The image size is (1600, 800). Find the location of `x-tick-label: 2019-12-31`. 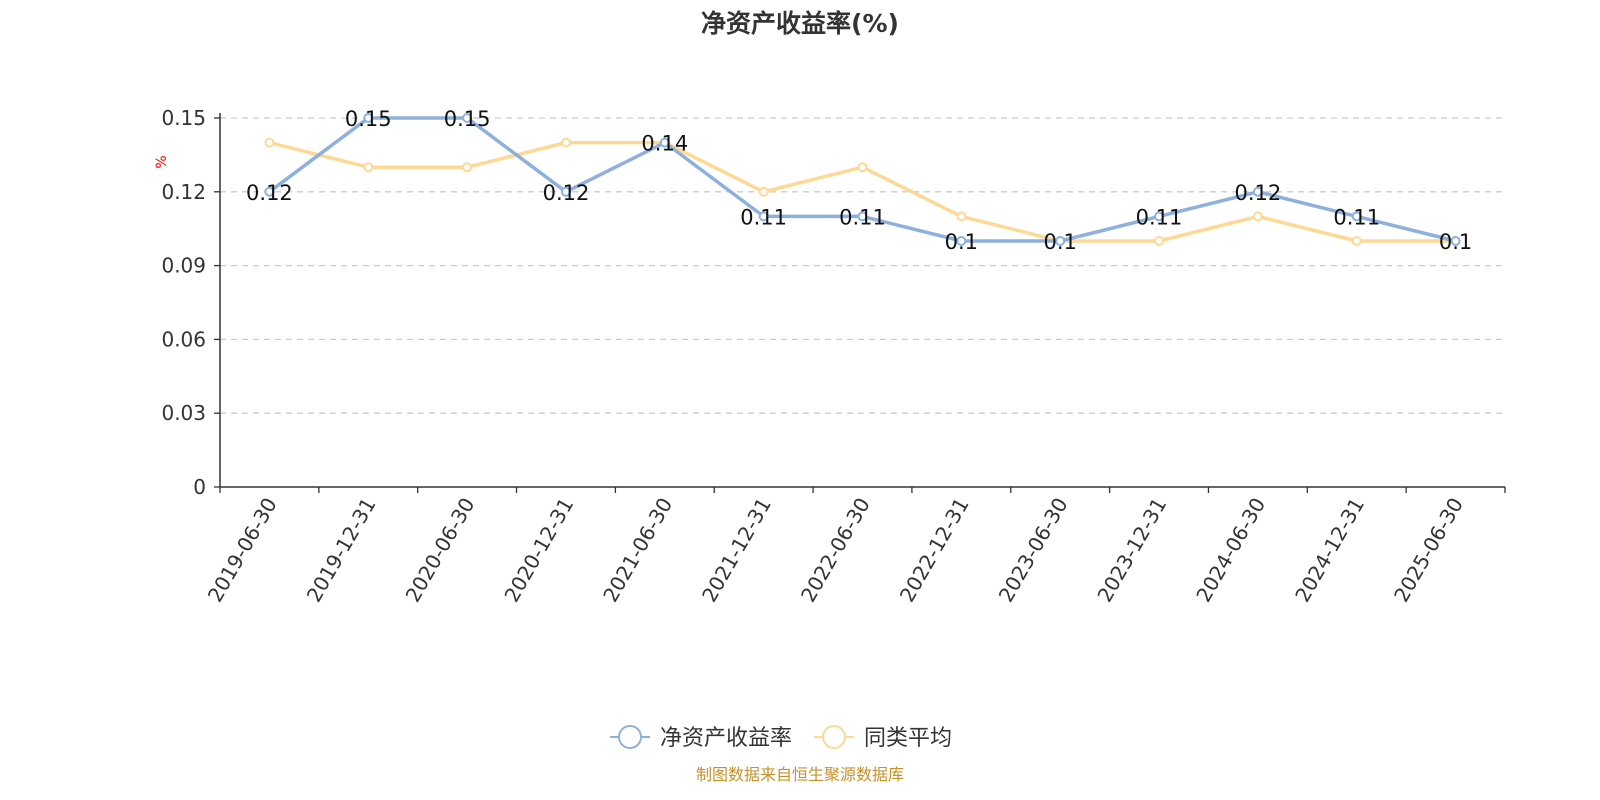

x-tick-label: 2019-12-31 is located at coordinates (341, 550).